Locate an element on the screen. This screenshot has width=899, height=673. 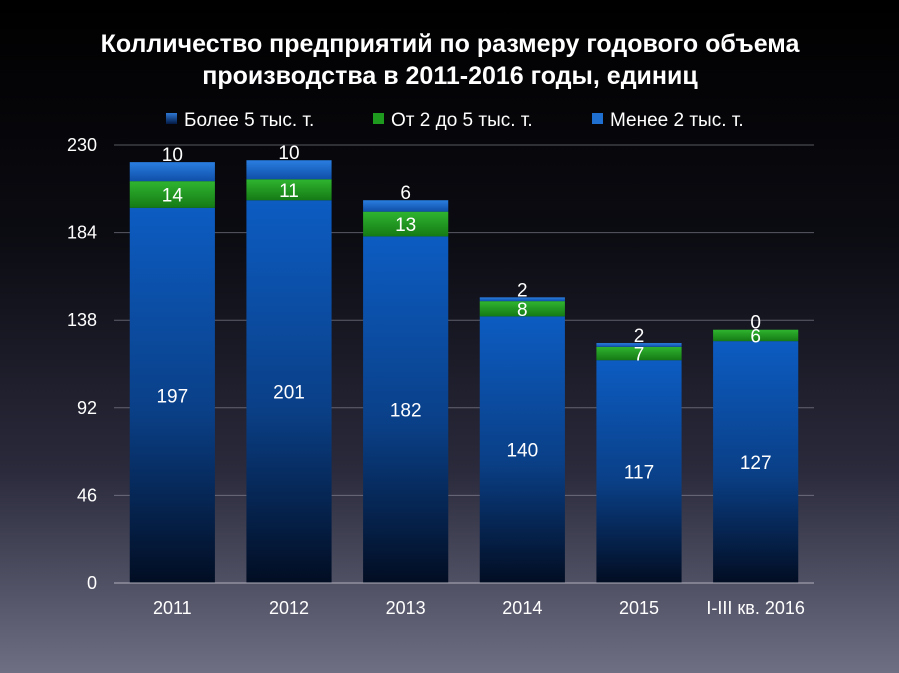
legend-label-medium: От 2 до 5 тыс. т. is located at coordinates (462, 120).